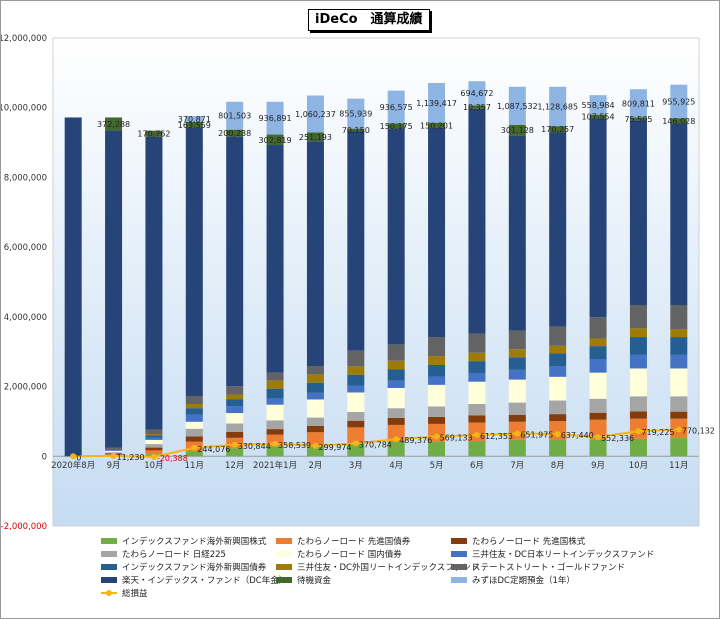 The image size is (720, 619). I want to click on segment-data-label: 558,984, so click(598, 105).